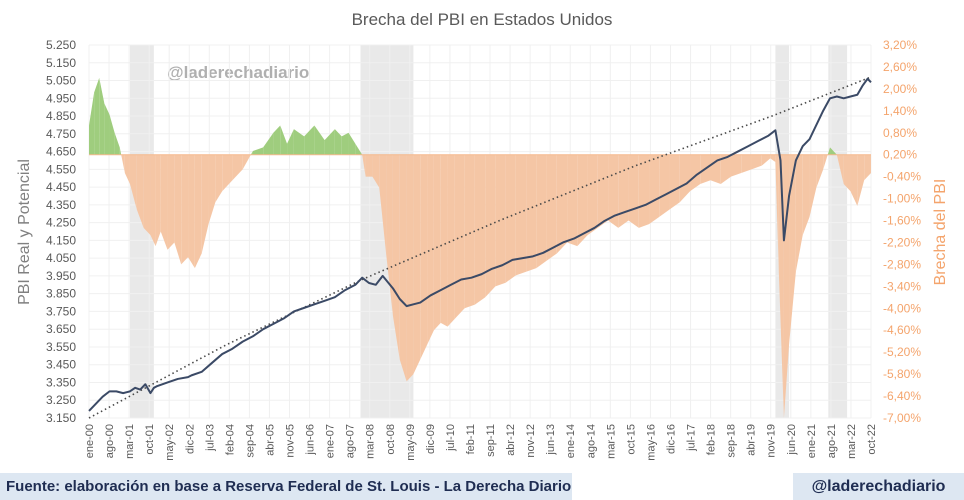 The image size is (964, 500). I want to click on y-right-tick-label: 2,60%, so click(900, 67).